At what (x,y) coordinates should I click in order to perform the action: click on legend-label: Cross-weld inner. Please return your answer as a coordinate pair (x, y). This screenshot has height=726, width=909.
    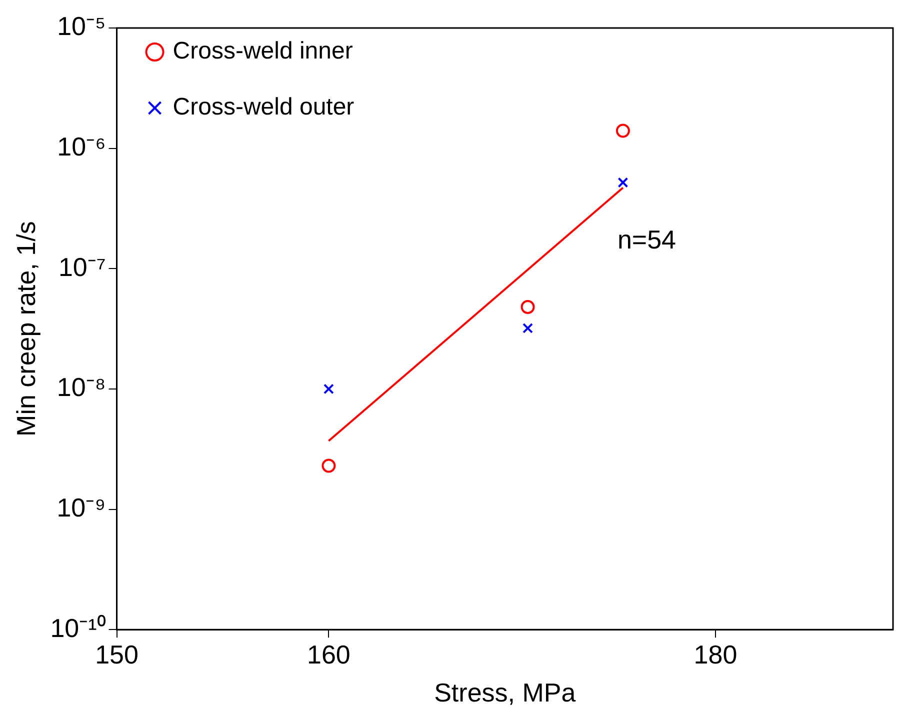
    Looking at the image, I should click on (262, 51).